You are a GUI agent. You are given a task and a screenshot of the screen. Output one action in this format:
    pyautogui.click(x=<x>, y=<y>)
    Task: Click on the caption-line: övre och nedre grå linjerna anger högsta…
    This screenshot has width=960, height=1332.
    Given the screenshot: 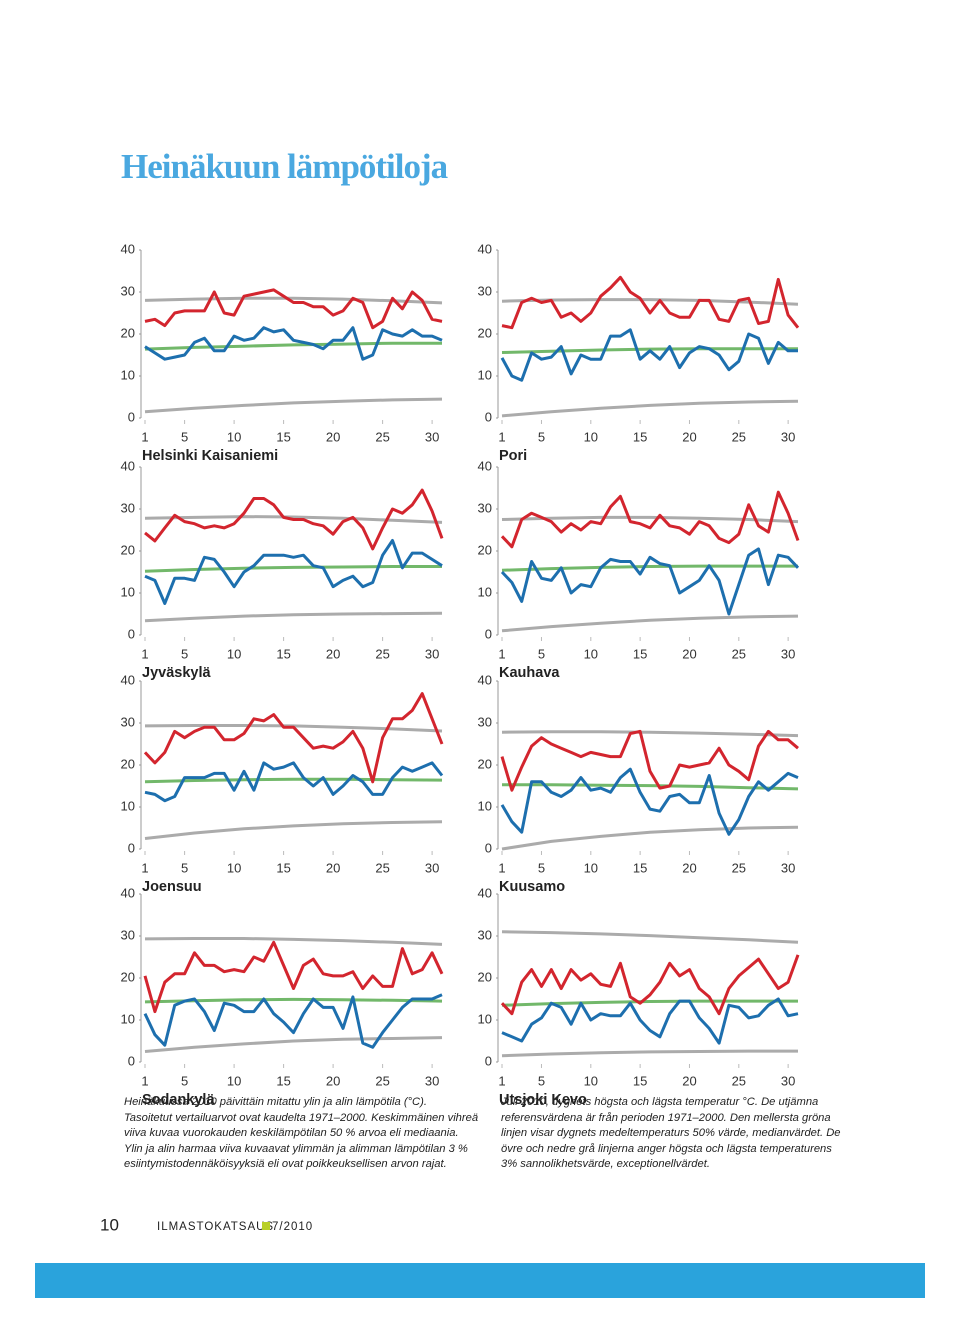 What is the action you would take?
    pyautogui.click(x=666, y=1148)
    